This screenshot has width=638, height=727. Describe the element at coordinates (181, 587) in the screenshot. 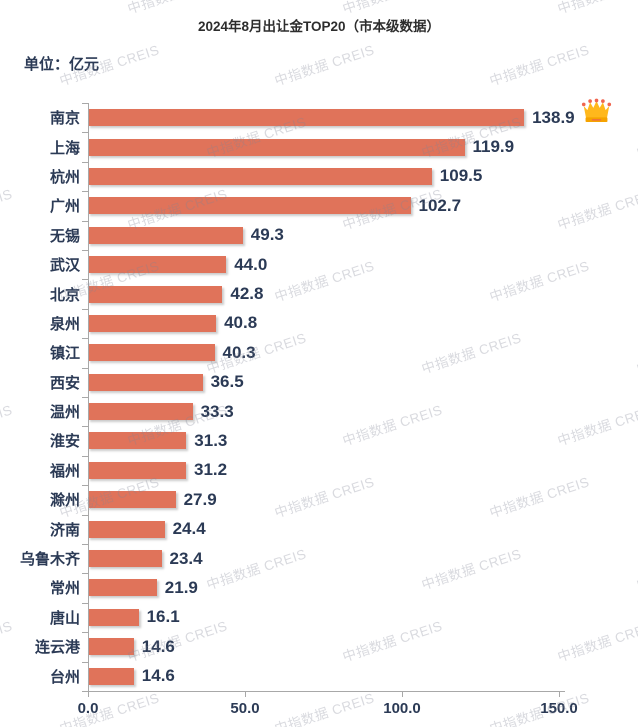

I see `value-label: 21.9` at that location.